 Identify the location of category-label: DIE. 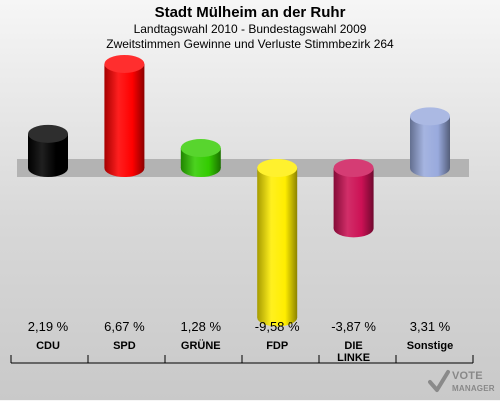
(353, 346).